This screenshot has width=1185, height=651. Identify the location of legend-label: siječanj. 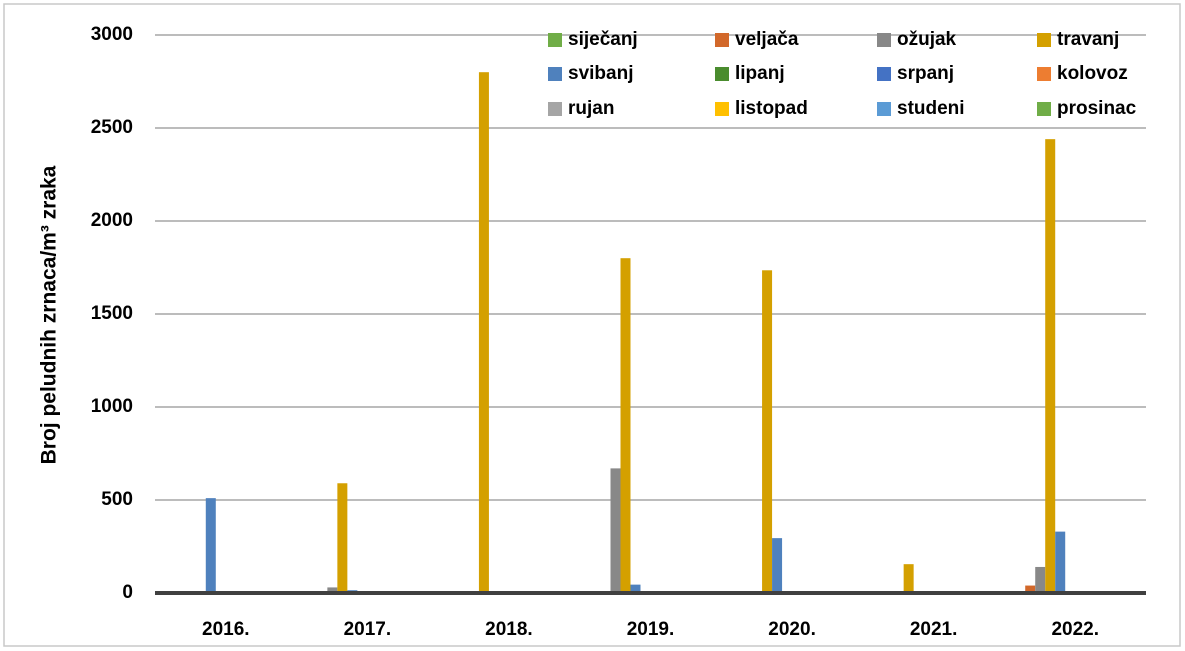
(603, 39).